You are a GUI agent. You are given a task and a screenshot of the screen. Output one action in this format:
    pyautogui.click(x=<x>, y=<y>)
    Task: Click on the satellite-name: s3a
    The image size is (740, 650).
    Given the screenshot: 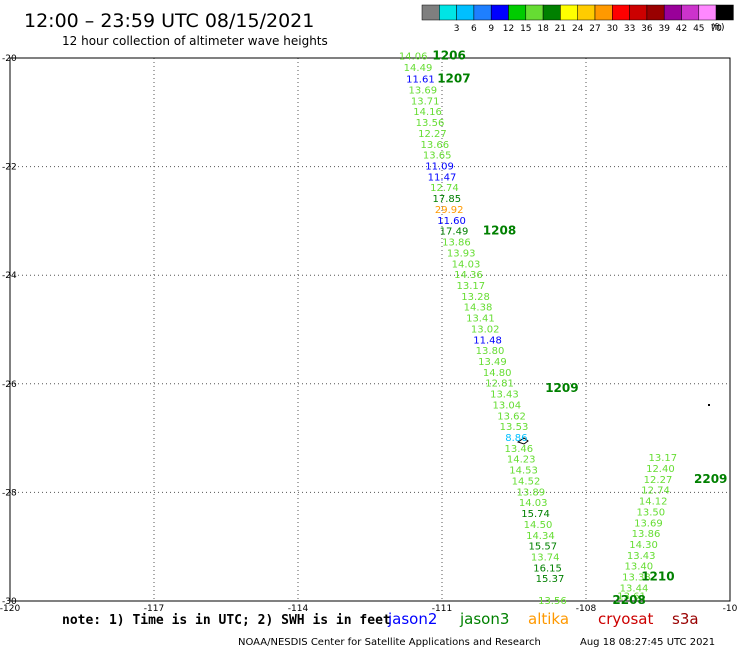 What is the action you would take?
    pyautogui.click(x=685, y=619)
    